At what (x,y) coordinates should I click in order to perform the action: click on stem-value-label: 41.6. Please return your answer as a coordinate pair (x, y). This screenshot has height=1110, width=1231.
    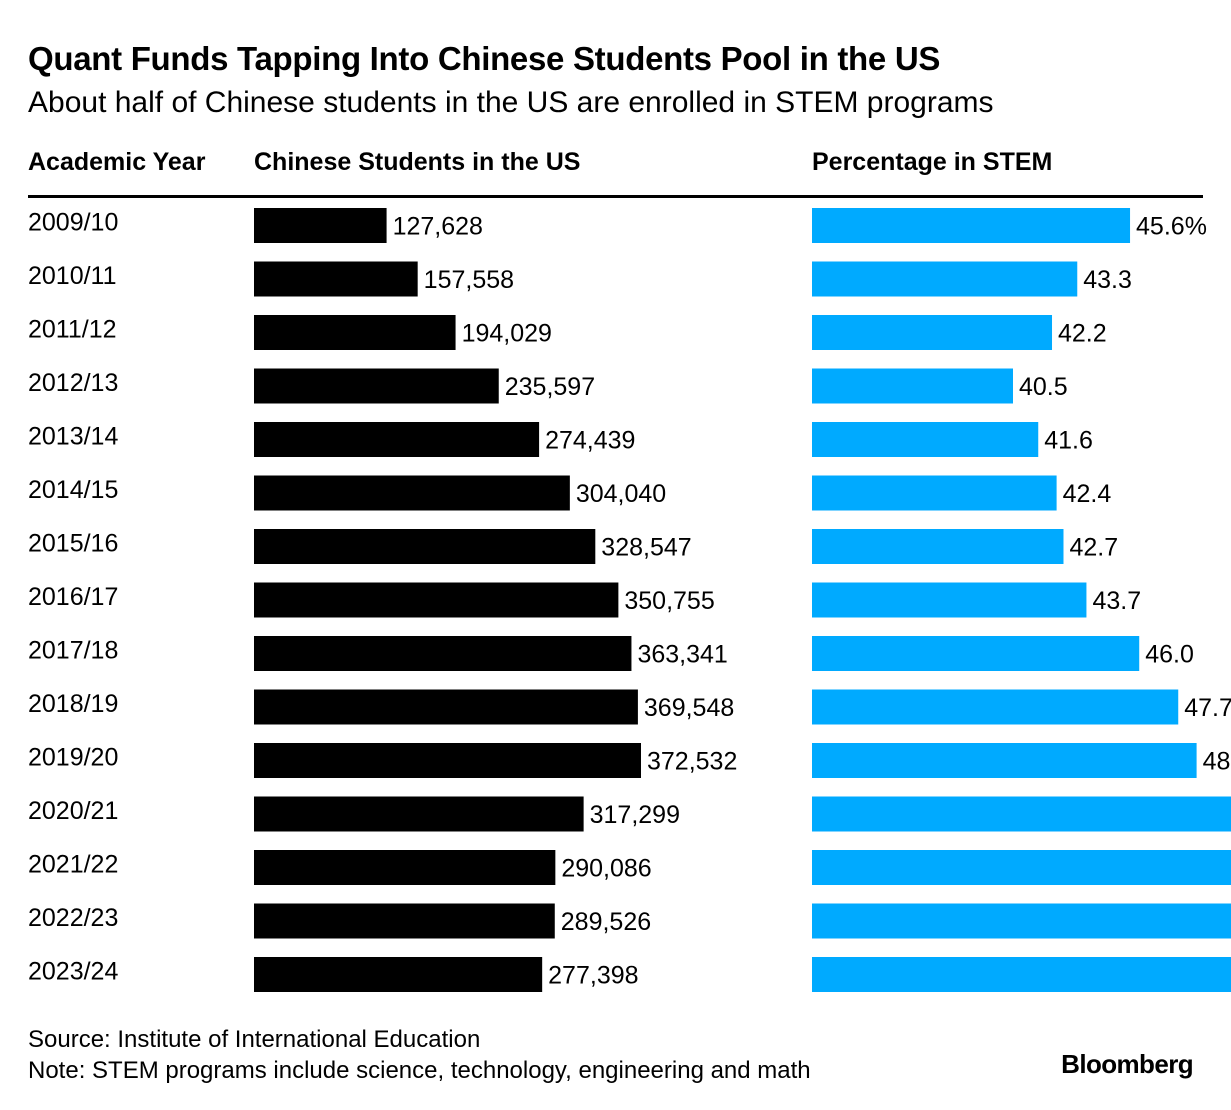
    Looking at the image, I should click on (1068, 441).